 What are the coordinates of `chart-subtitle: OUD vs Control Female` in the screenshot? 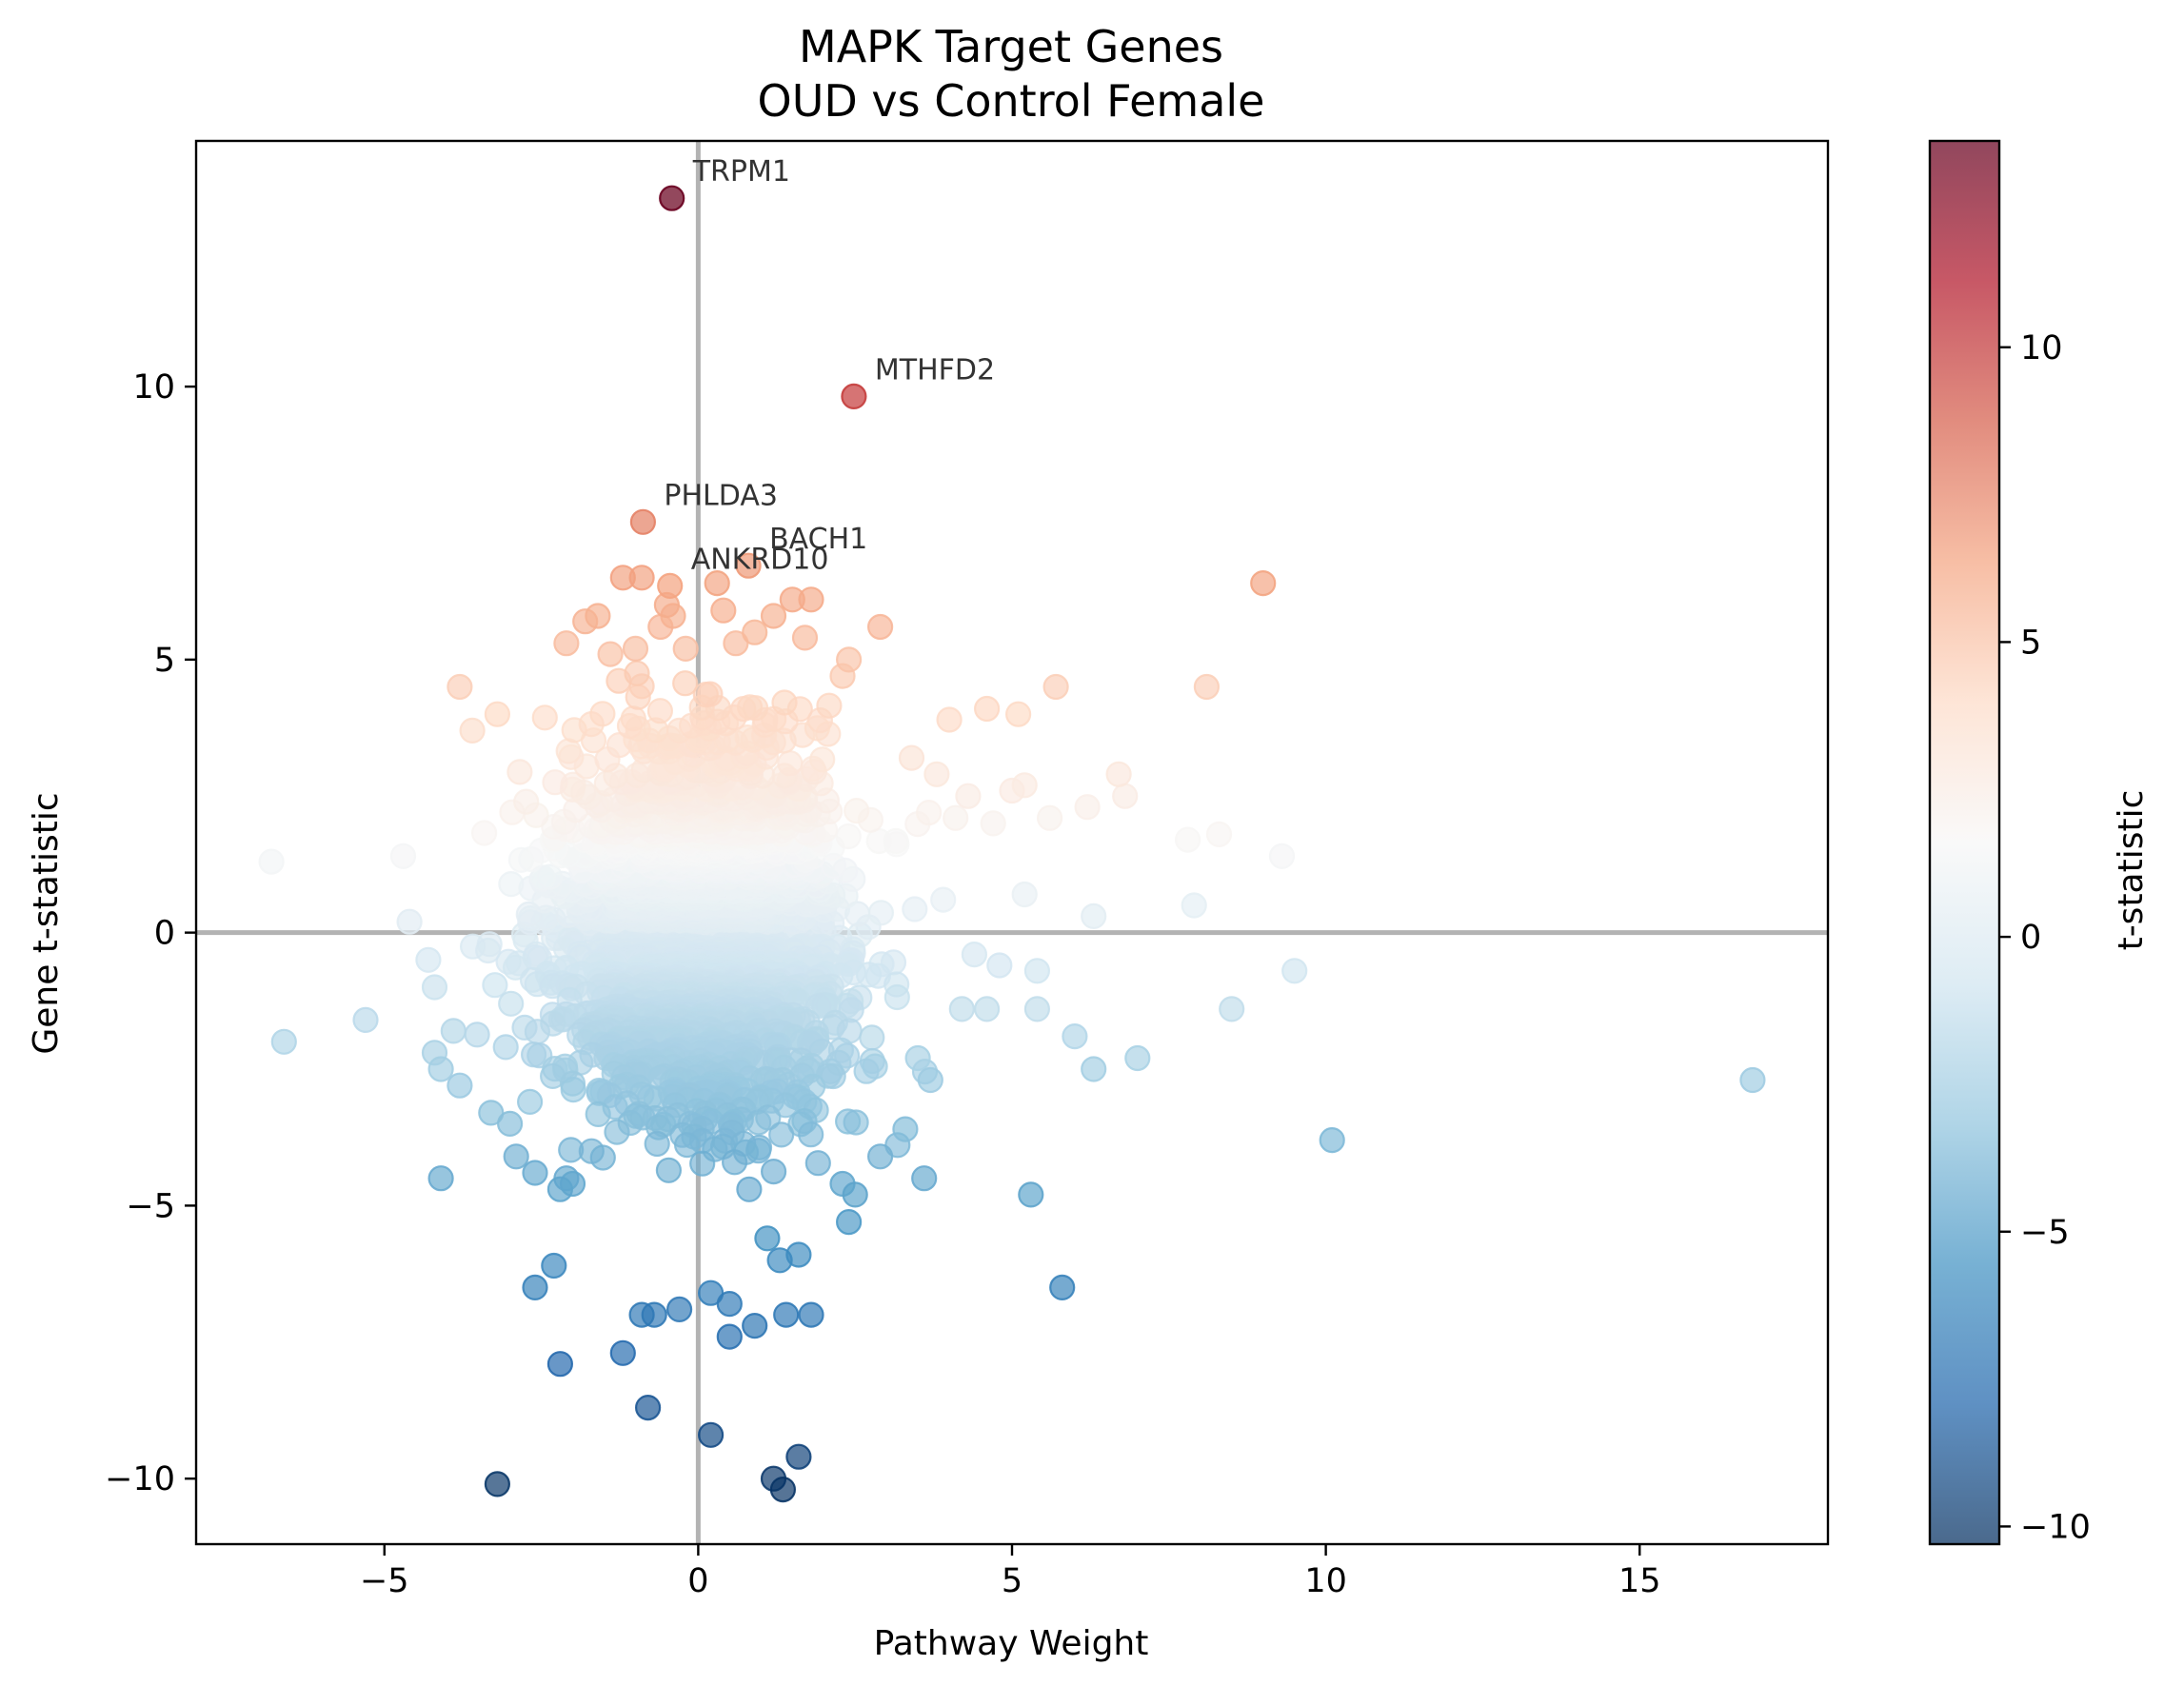 It's located at (1011, 101).